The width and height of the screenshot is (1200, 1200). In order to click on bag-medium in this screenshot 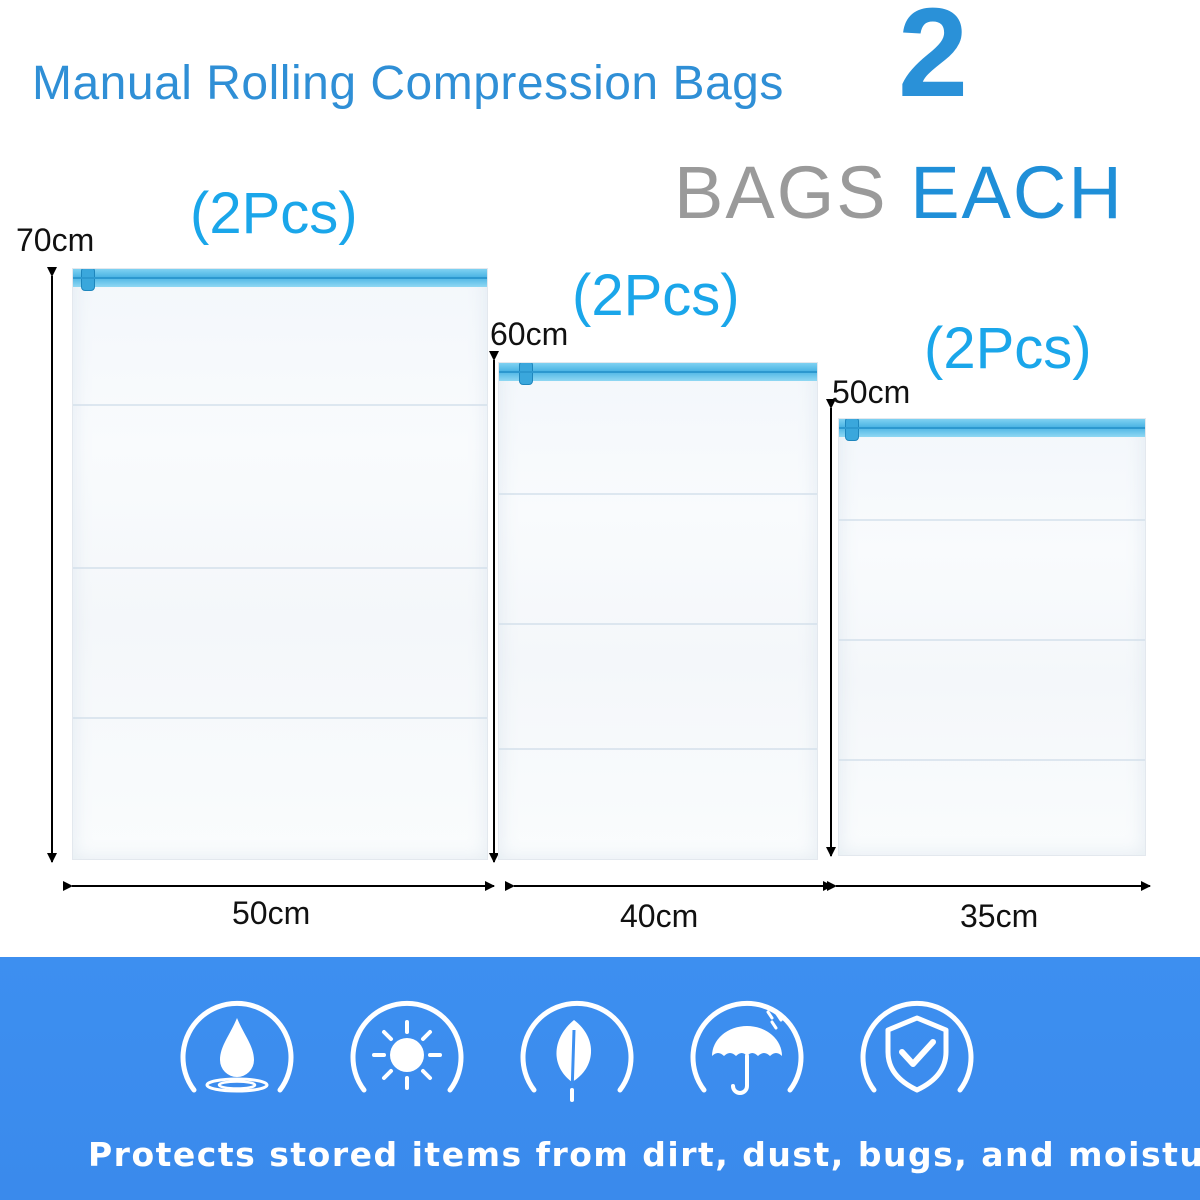, I will do `click(658, 611)`.